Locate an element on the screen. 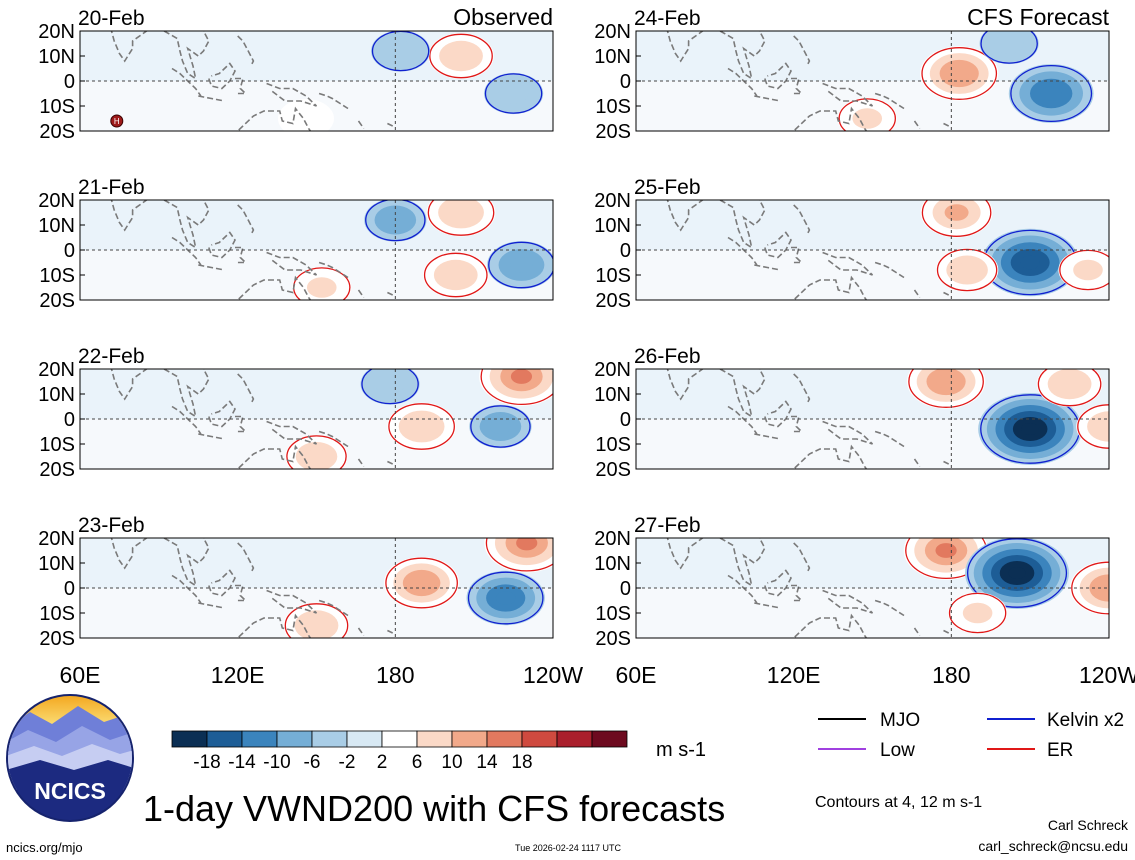  panel-20-Feb is located at coordinates (316, 81).